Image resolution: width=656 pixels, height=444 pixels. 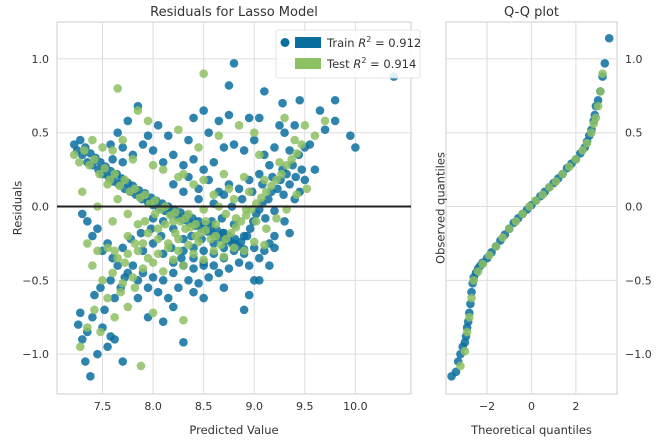 What do you see at coordinates (233, 430) in the screenshot?
I see `residuals-x-label: Predicted Value` at bounding box center [233, 430].